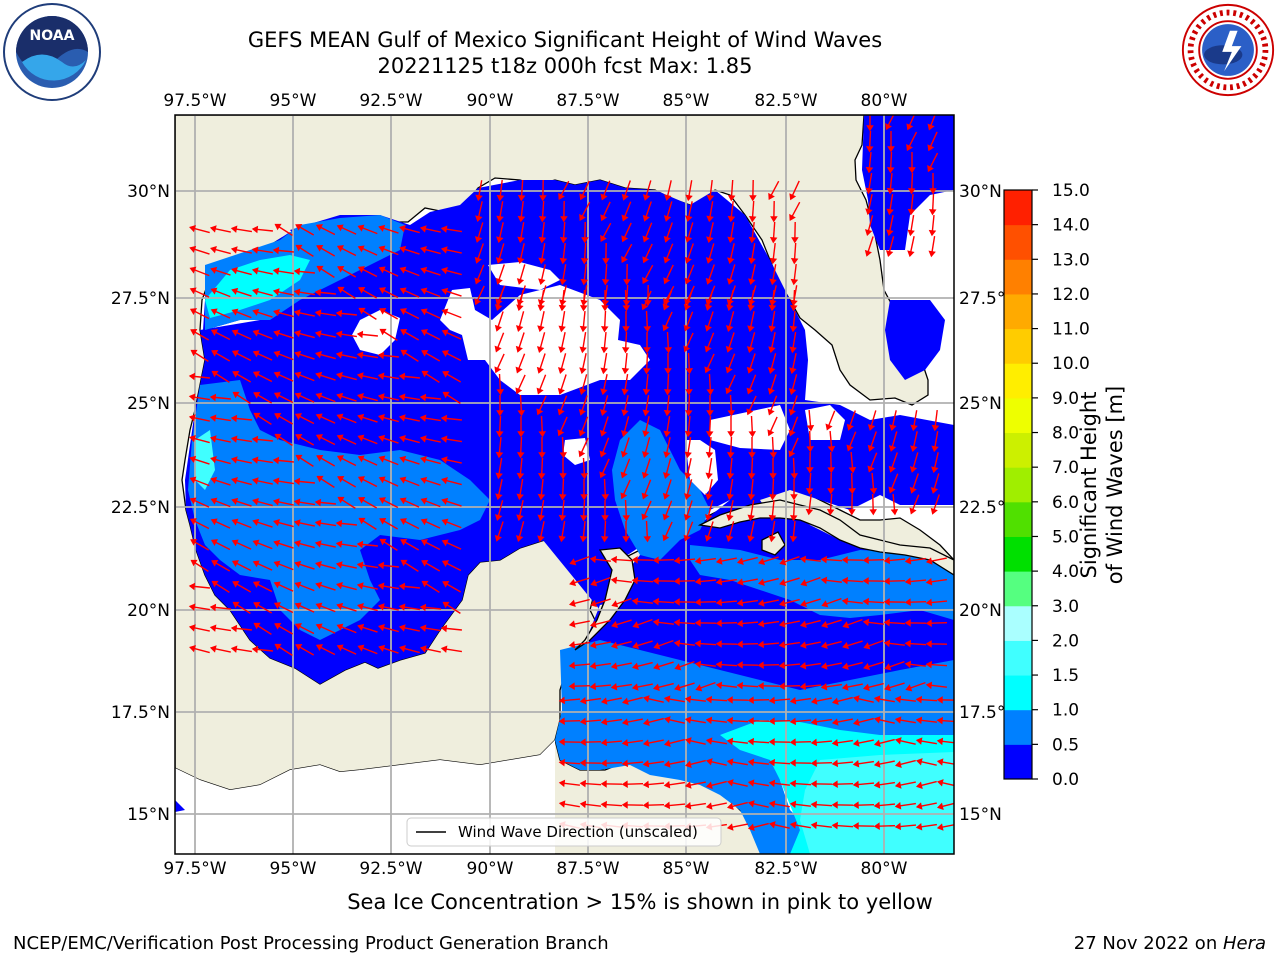 This screenshot has width=1280, height=960. I want to click on colorbar-tick-label: 0.5, so click(1065, 745).